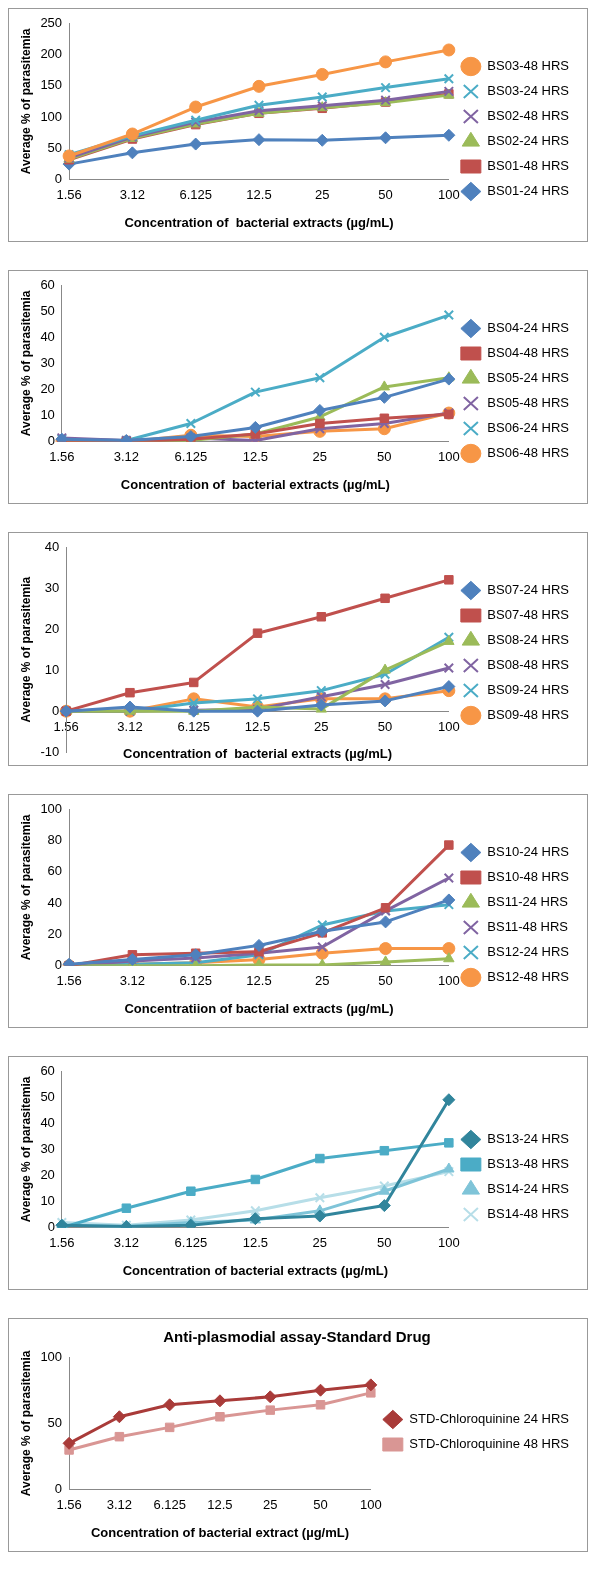 The height and width of the screenshot is (1592, 598). I want to click on legend-label: STD-Chloroquinine 48 HRS, so click(489, 1444).